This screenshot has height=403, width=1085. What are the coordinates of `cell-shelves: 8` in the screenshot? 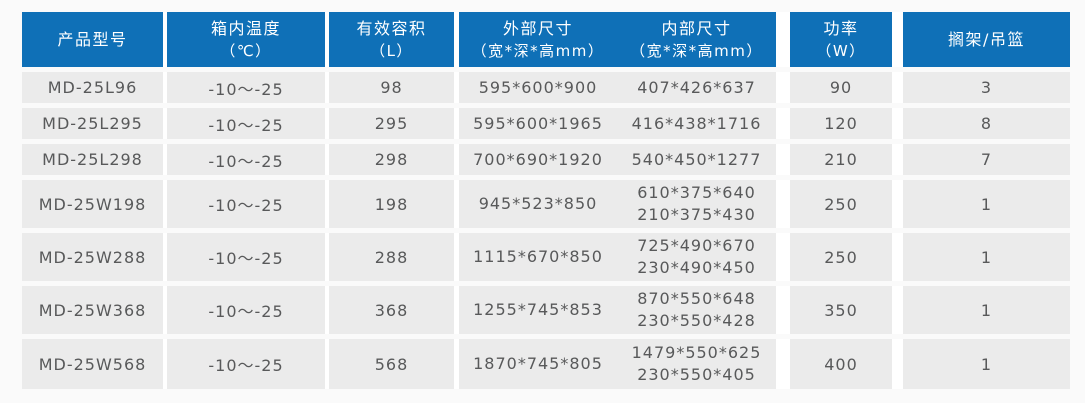 It's located at (986, 123).